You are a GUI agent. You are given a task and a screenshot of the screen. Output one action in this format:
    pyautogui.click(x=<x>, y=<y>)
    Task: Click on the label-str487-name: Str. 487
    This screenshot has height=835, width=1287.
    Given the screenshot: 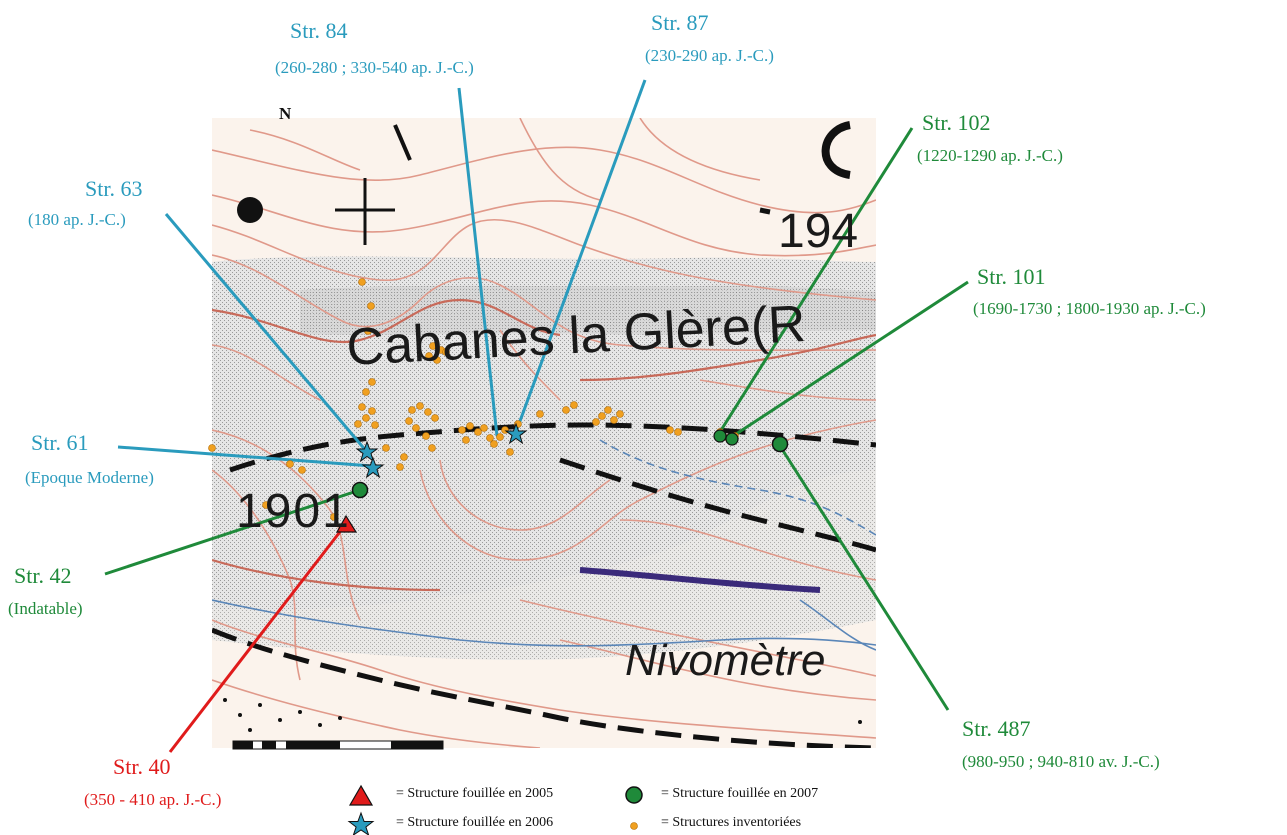 What is the action you would take?
    pyautogui.click(x=996, y=728)
    